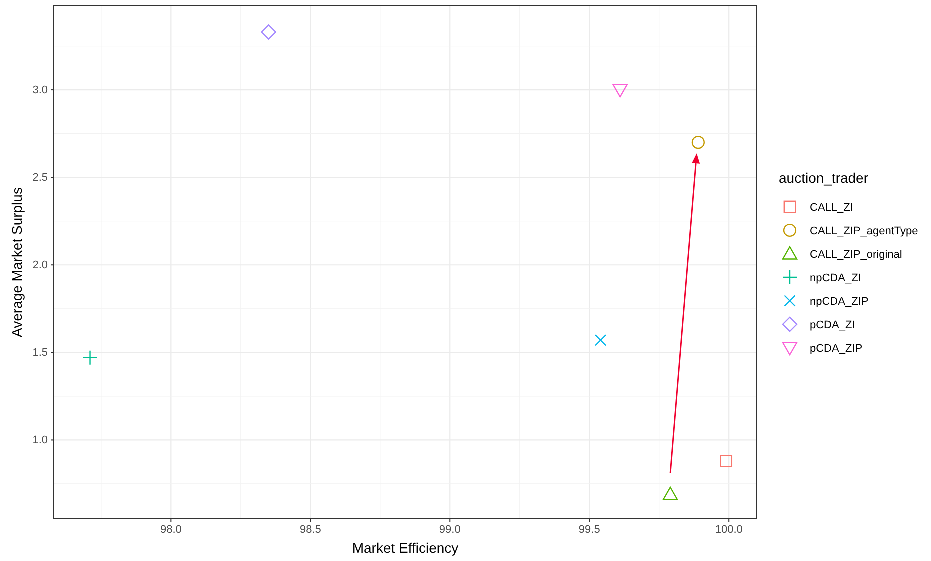 The image size is (931, 561). I want to click on x-tick-label: 98.5, so click(311, 530).